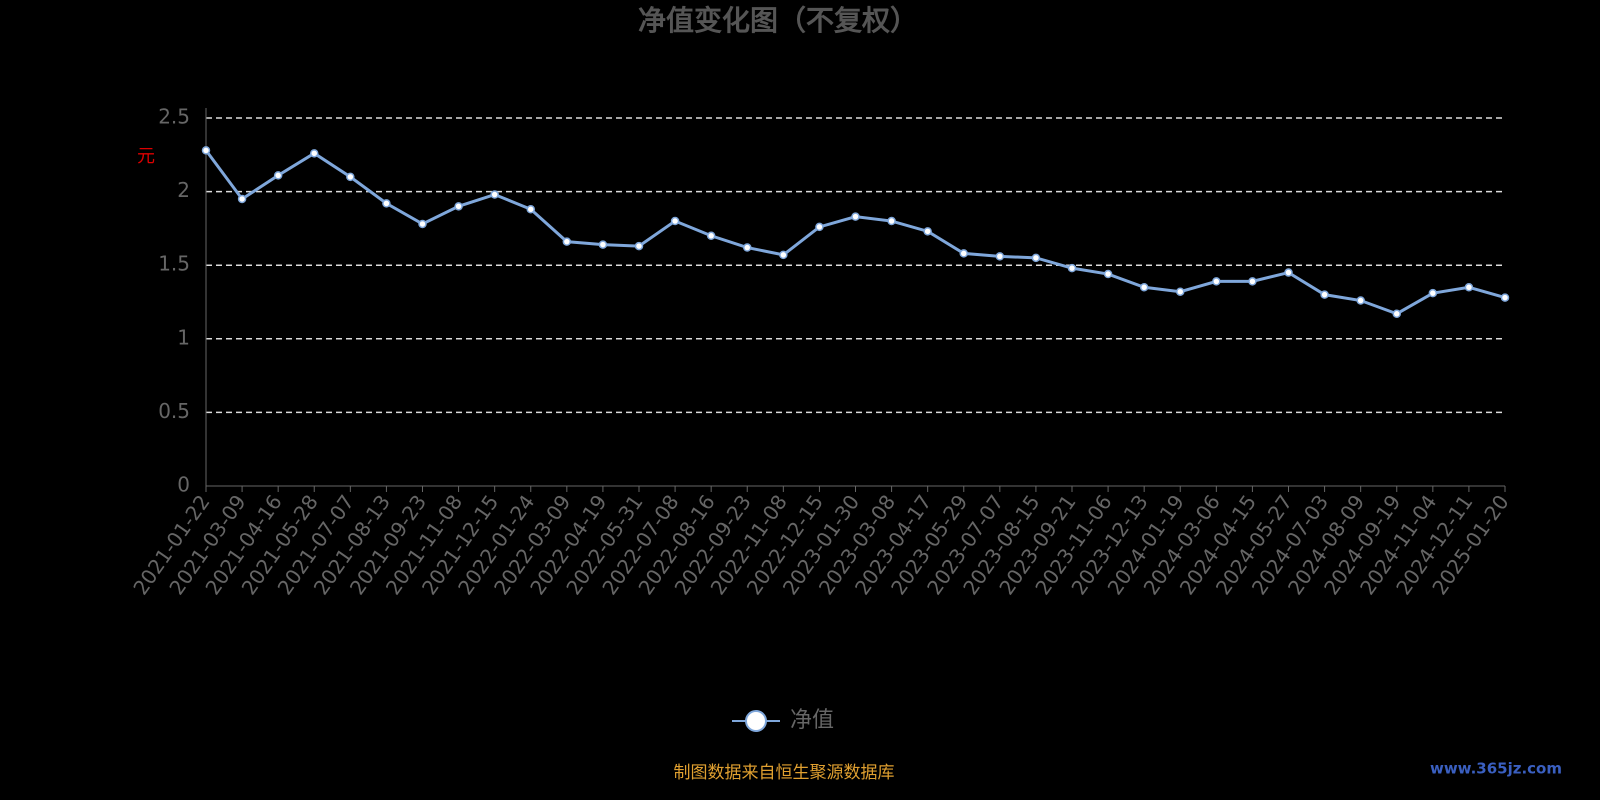  I want to click on y-axis-label: 元, so click(146, 156).